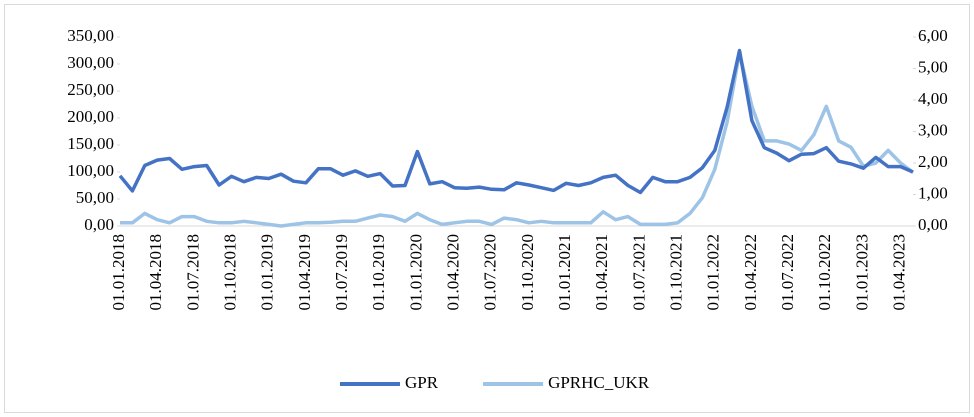 Image resolution: width=974 pixels, height=417 pixels. Describe the element at coordinates (155, 272) in the screenshot. I see `x-tick-label: 01.04.2018` at that location.